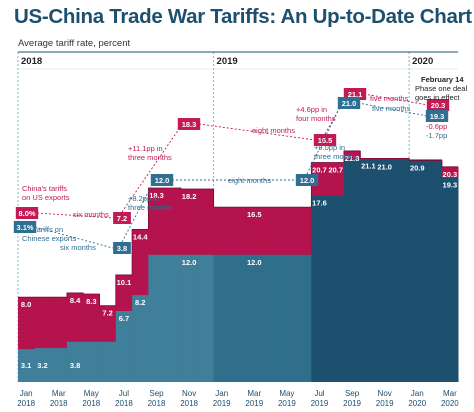 The height and width of the screenshot is (412, 474). What do you see at coordinates (316, 118) in the screenshot?
I see `china-step-note: four months` at bounding box center [316, 118].